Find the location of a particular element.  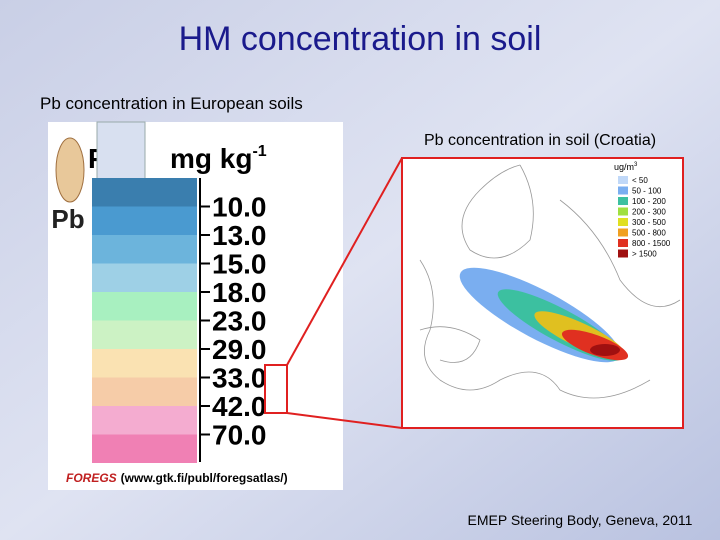

legend-label: 200 - 300 is located at coordinates (649, 212).